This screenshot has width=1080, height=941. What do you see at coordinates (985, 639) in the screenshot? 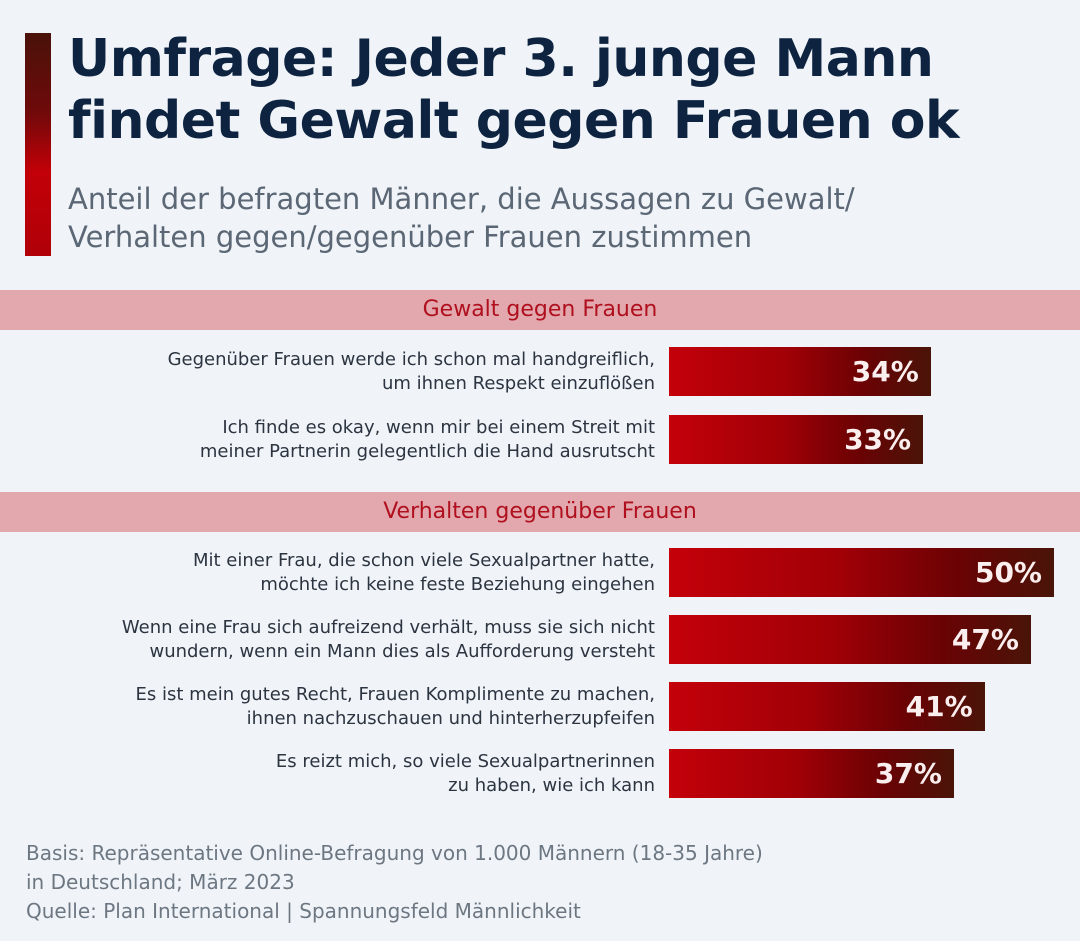
I see `data-label: 47%` at bounding box center [985, 639].